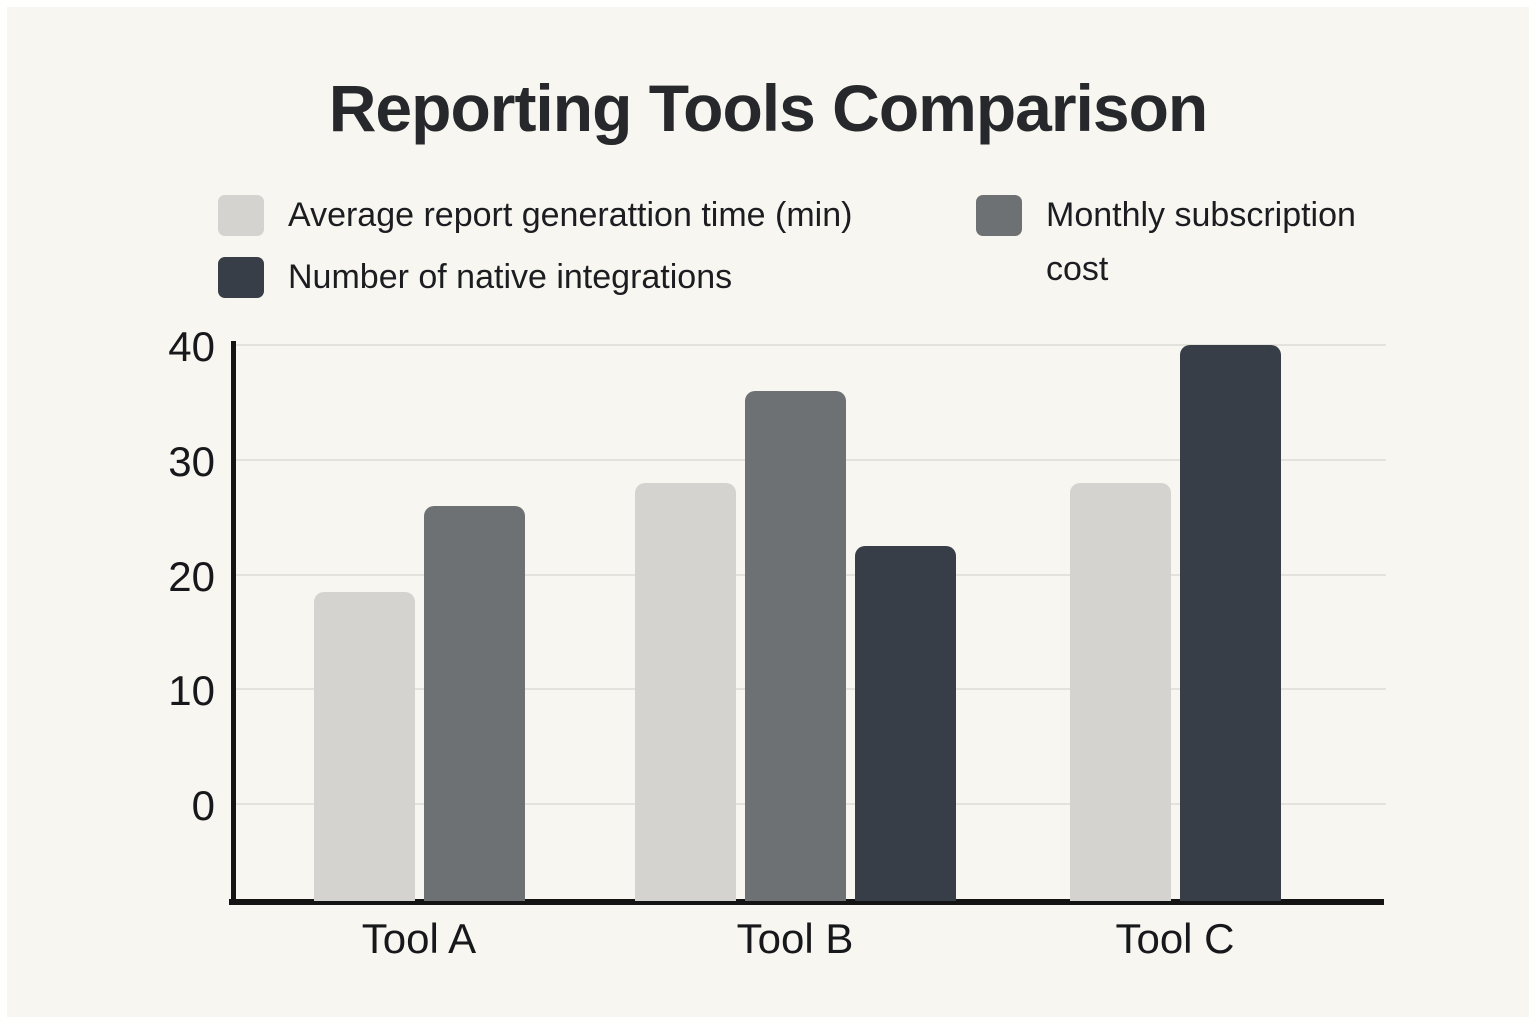 The height and width of the screenshot is (1024, 1536). Describe the element at coordinates (795, 938) in the screenshot. I see `x-category-label-tool-b: Tool B` at that location.